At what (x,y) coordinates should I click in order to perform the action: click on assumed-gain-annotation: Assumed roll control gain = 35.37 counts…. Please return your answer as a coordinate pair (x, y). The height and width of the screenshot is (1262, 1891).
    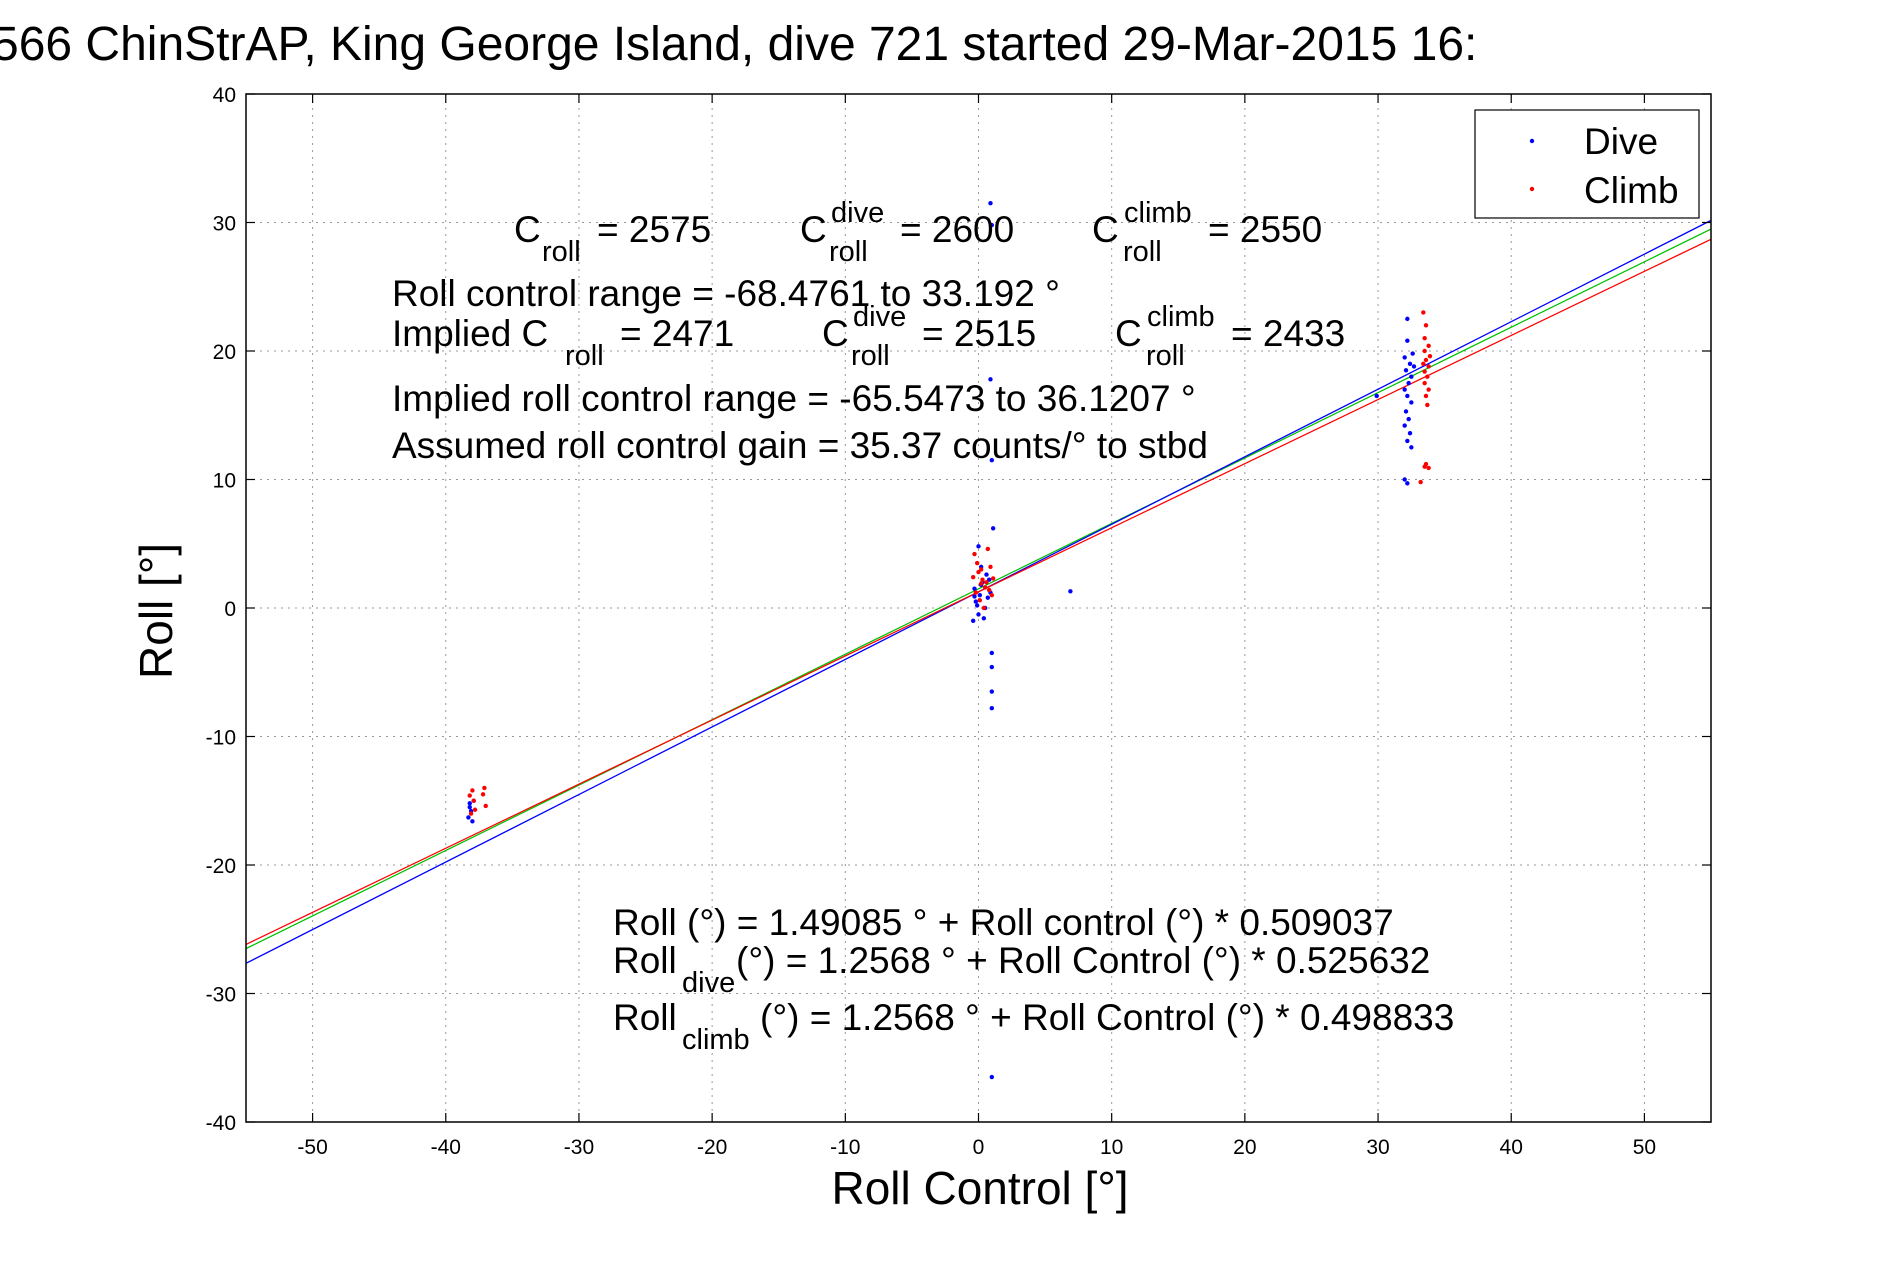
    Looking at the image, I should click on (800, 445).